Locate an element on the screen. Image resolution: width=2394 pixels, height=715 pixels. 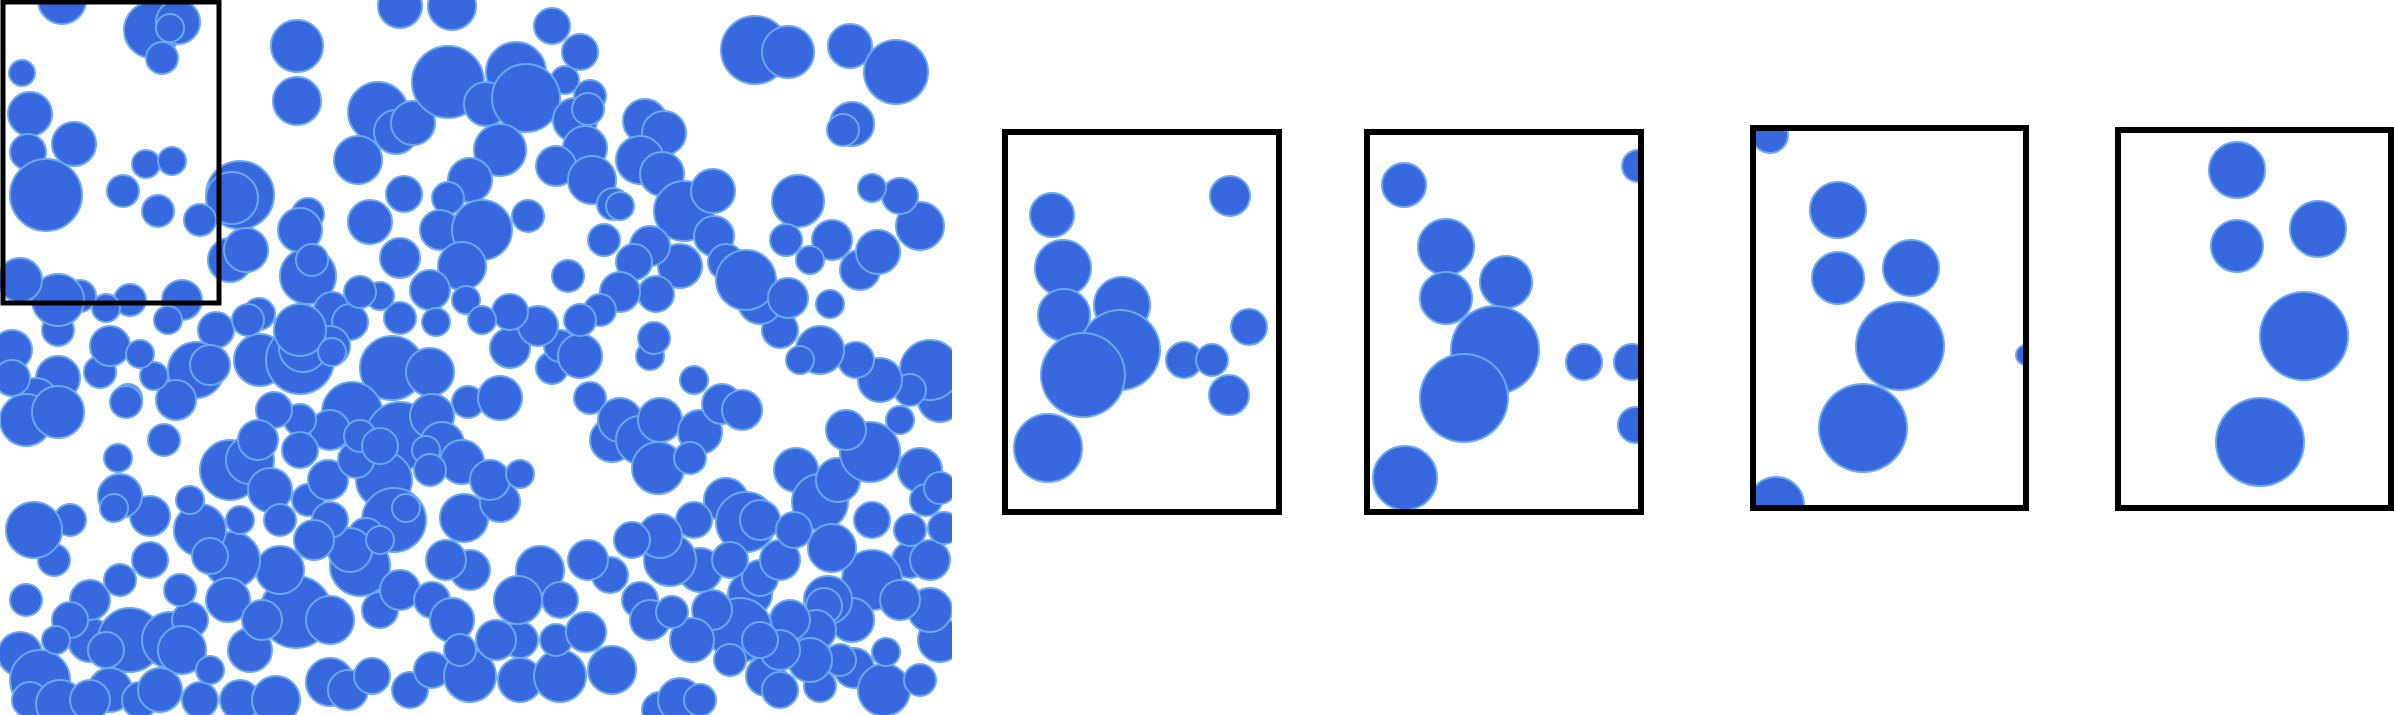
crop-panel-1-disks is located at coordinates (1140, 329).